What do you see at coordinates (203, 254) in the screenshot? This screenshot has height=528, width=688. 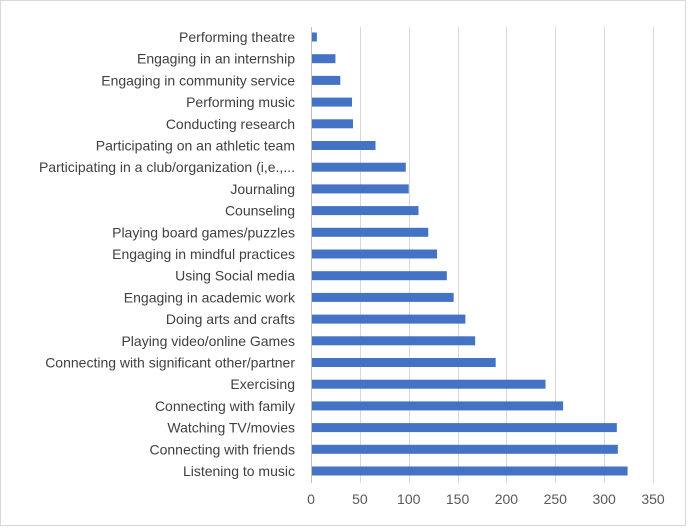 I see `category-label: Engaging in mindful practices` at bounding box center [203, 254].